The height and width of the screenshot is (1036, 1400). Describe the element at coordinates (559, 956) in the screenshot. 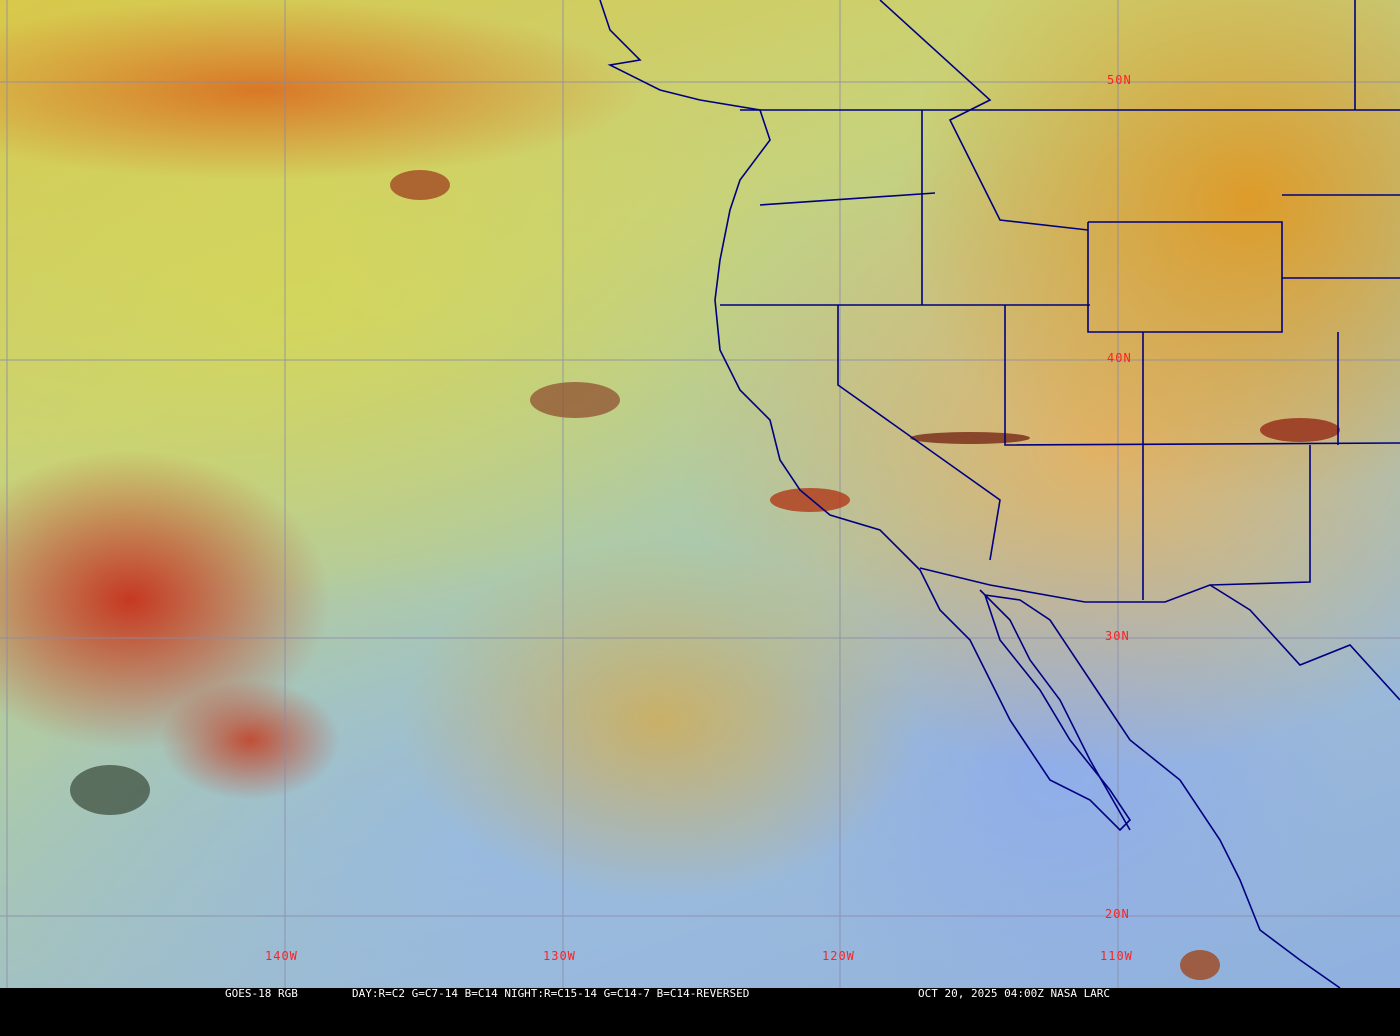

I see `longitude-label-130w: 130W` at that location.